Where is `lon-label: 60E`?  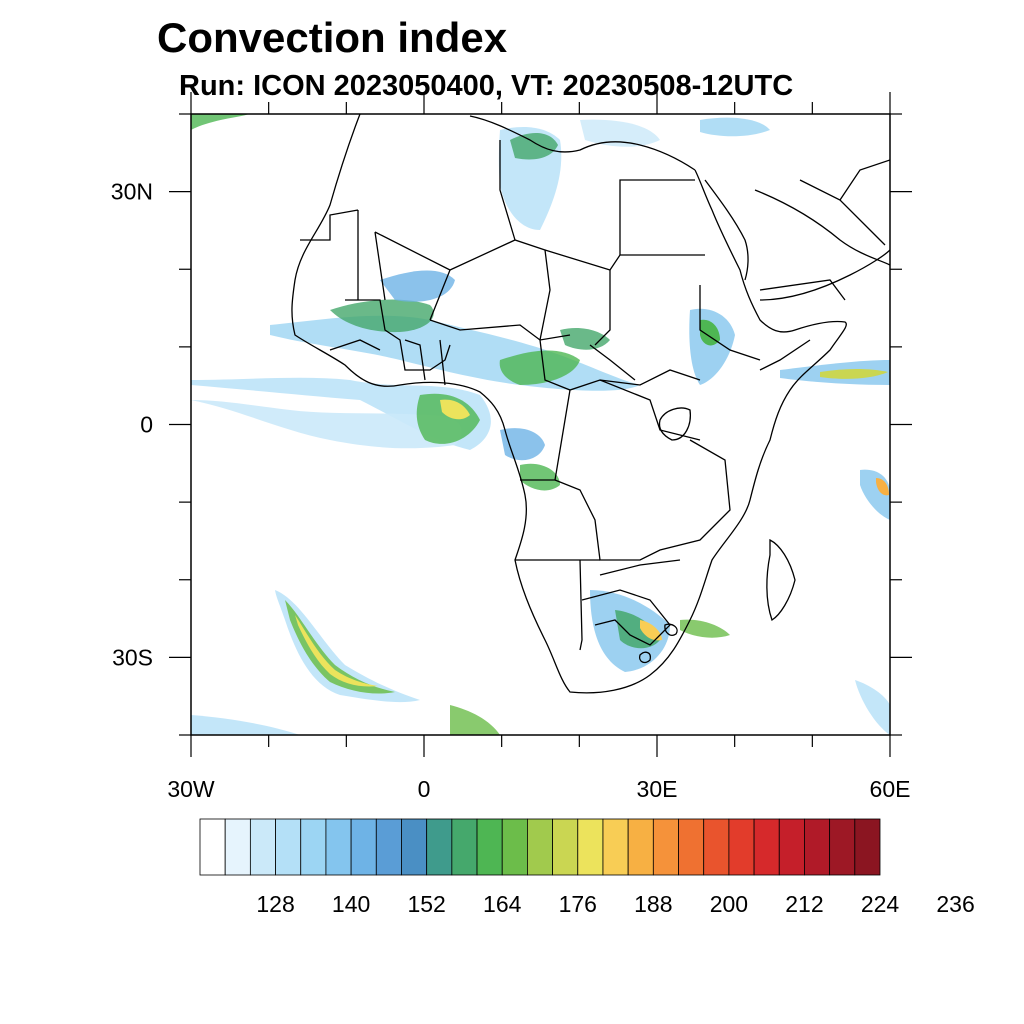 lon-label: 60E is located at coordinates (890, 789).